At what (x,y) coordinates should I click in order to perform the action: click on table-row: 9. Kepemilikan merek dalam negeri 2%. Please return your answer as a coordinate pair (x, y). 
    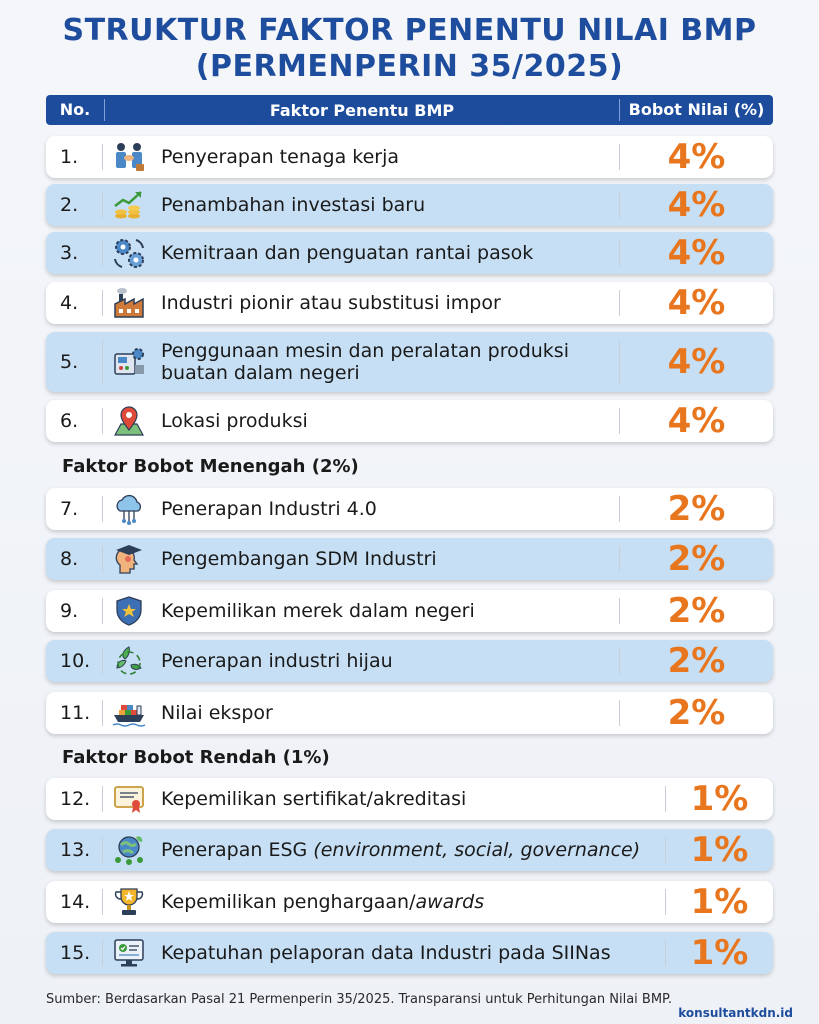
    Looking at the image, I should click on (409, 611).